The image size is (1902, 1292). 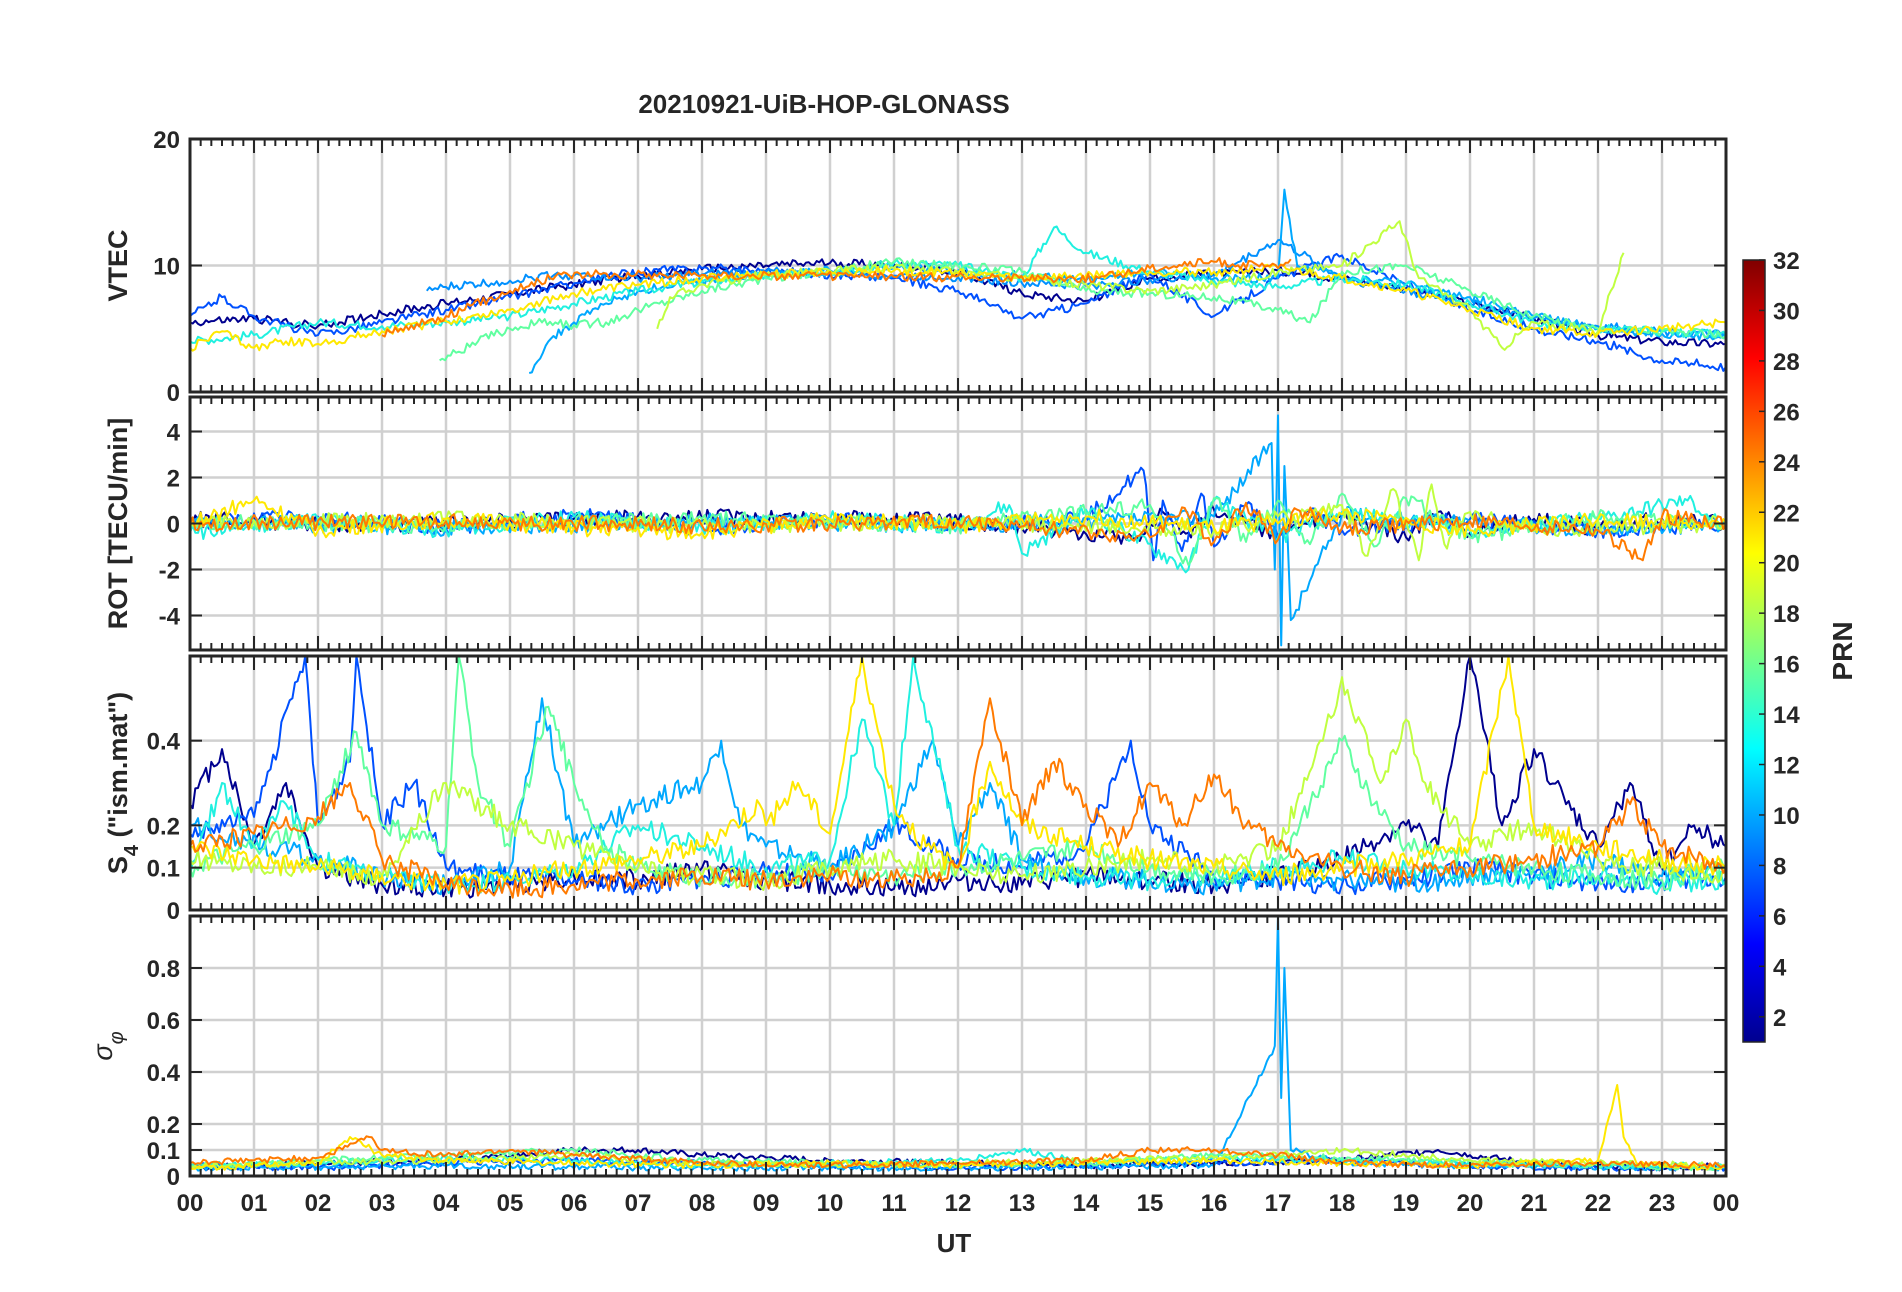 What do you see at coordinates (382, 1203) in the screenshot?
I see `x-tick-label: 03` at bounding box center [382, 1203].